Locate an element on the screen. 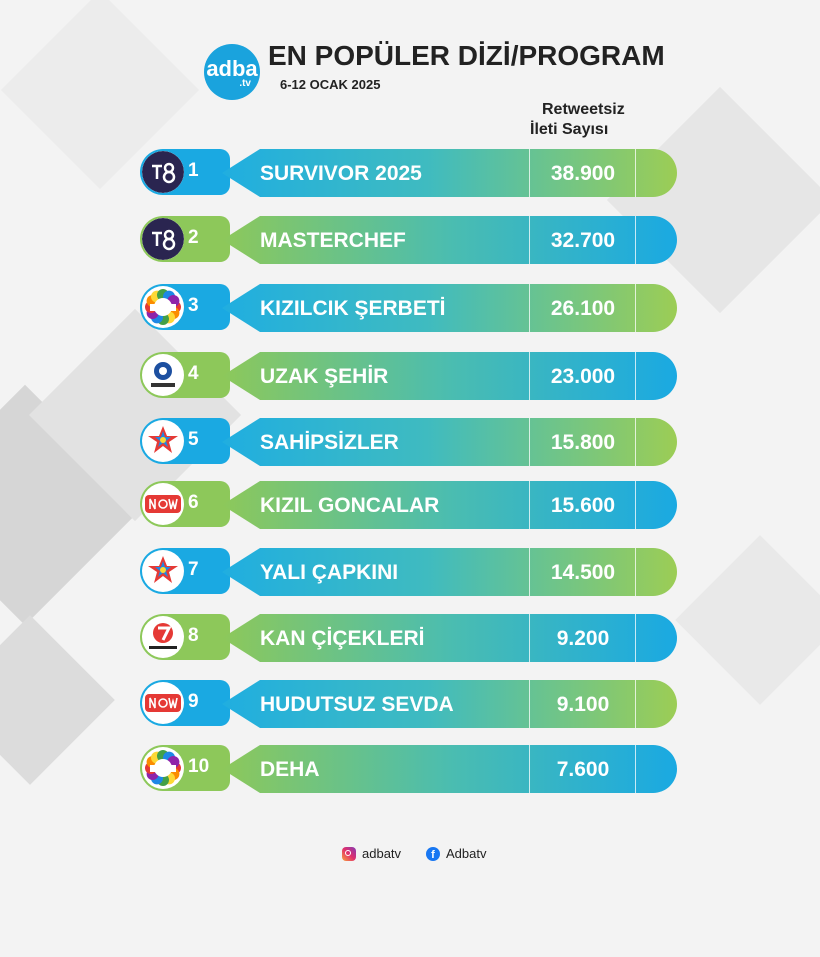  ranking-row: 5 SAHİPSİZLER 15.800 is located at coordinates (410, 442).